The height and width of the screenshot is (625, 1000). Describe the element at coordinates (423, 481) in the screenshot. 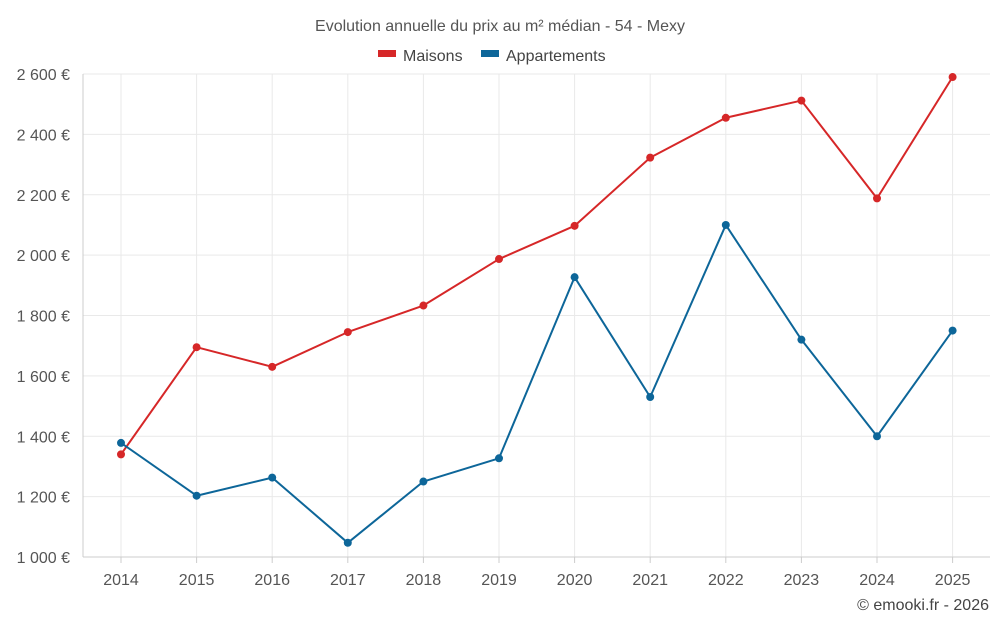

I see `data-point-appartements-2018` at that location.